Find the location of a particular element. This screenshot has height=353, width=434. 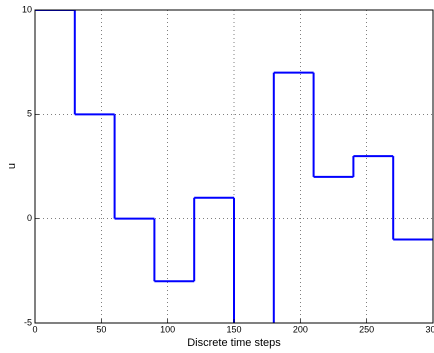

y-tick-label: 10 is located at coordinates (27, 9).